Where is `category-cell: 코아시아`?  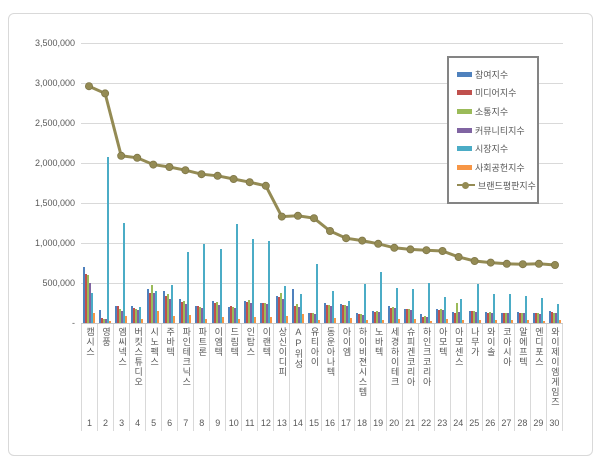 category-cell: 코아시아 is located at coordinates (505, 370).